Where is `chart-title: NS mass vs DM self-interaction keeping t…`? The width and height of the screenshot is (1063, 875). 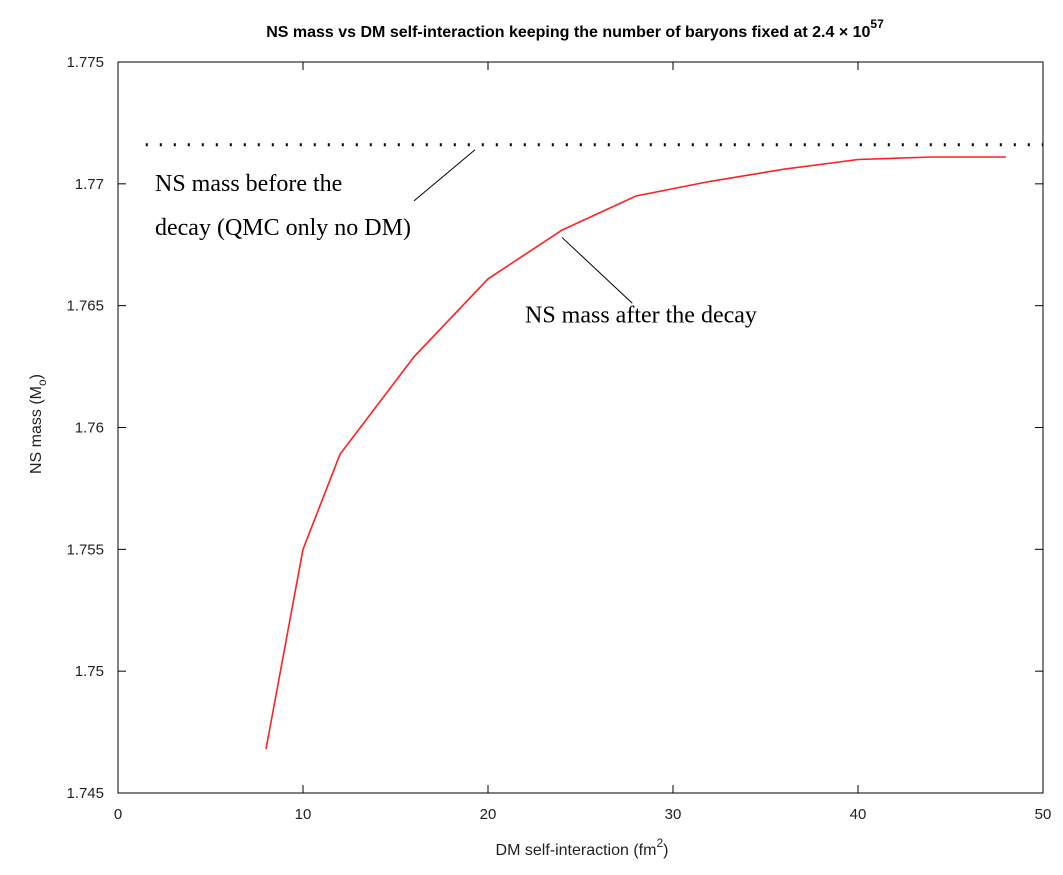 chart-title: NS mass vs DM self-interaction keeping t… is located at coordinates (575, 29).